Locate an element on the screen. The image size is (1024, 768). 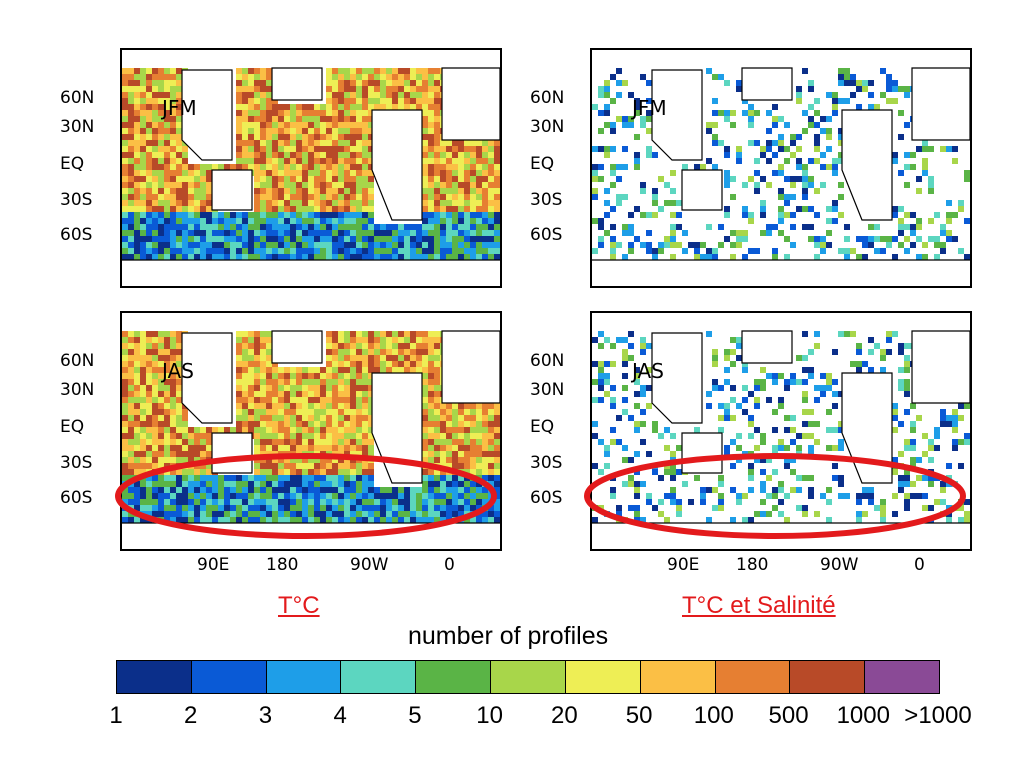
colorbar-tick-label: 1000 is located at coordinates (863, 715).